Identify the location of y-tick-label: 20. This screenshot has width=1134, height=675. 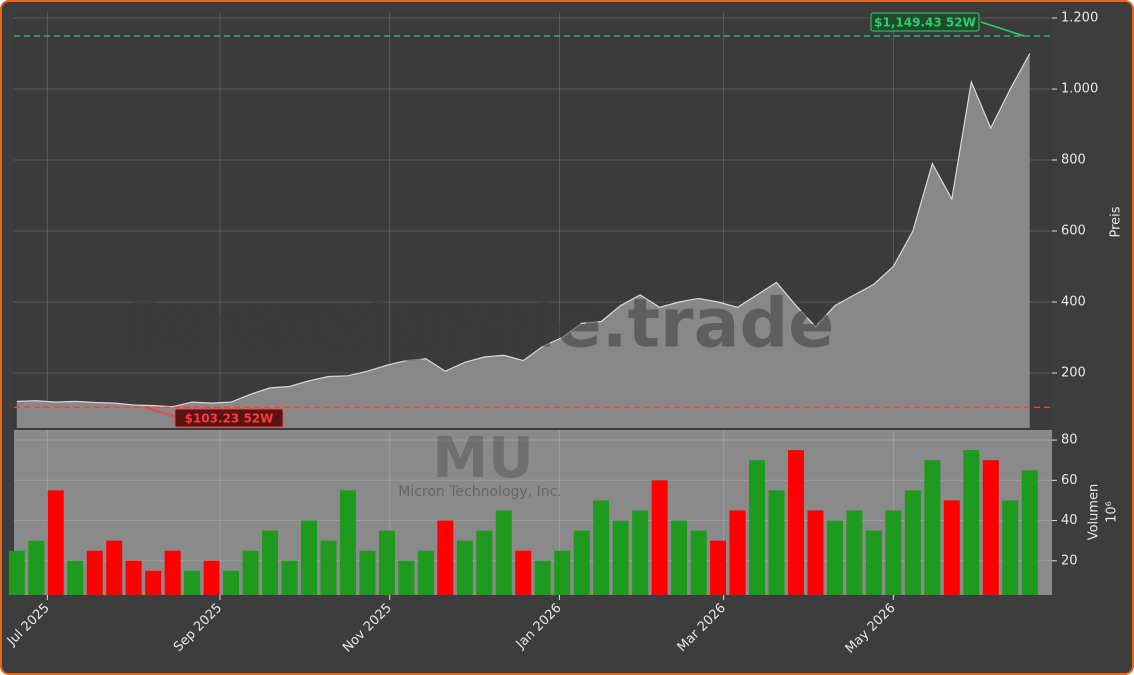
(1069, 560).